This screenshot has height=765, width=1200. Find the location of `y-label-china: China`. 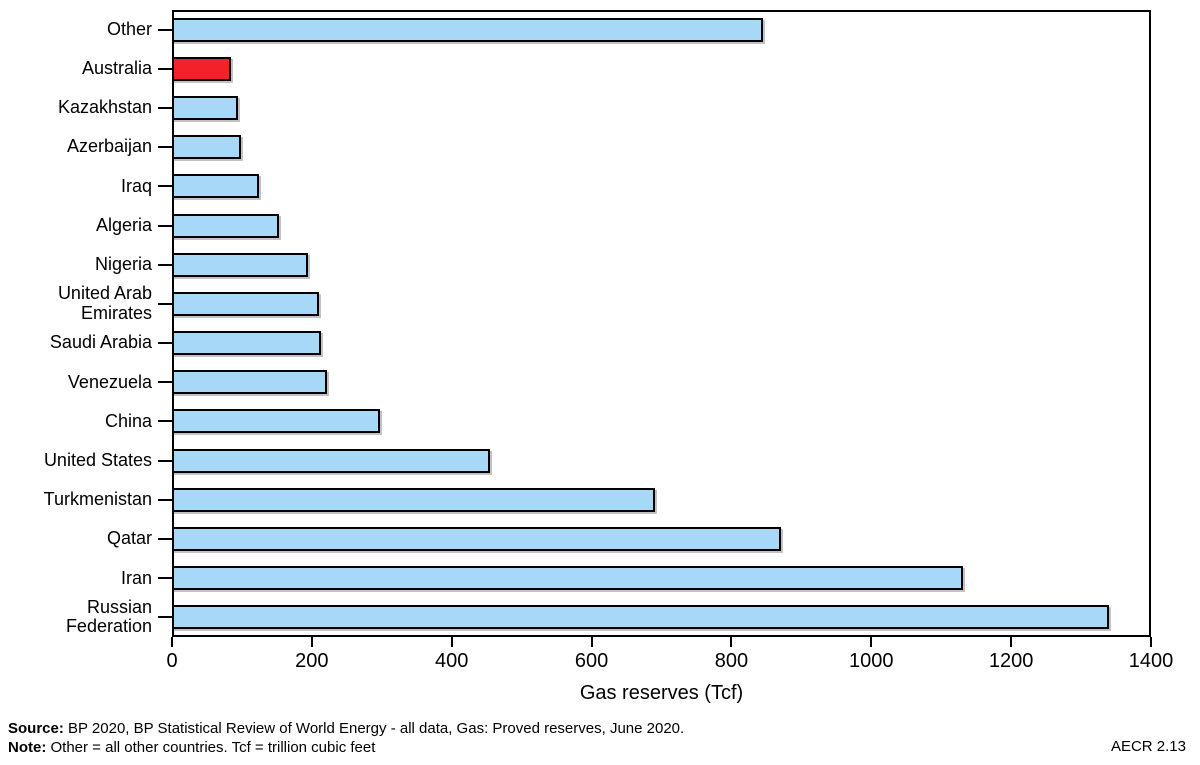

y-label-china: China is located at coordinates (128, 420).